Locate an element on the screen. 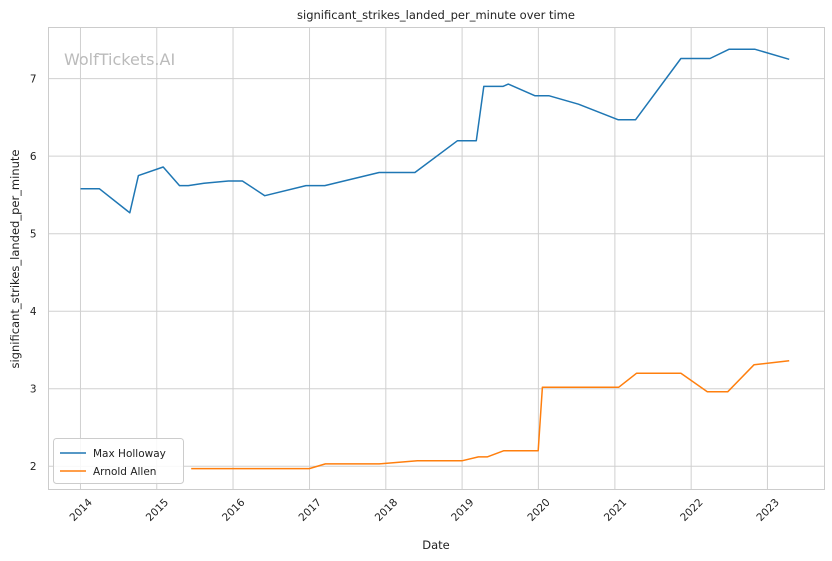 The height and width of the screenshot is (561, 832). y-tick-label-5: 5 is located at coordinates (33, 235).